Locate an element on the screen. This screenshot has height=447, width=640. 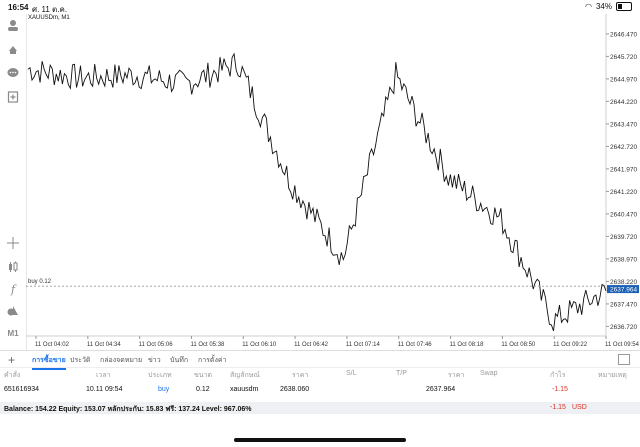
current-price-box is located at coordinates (623, 289).